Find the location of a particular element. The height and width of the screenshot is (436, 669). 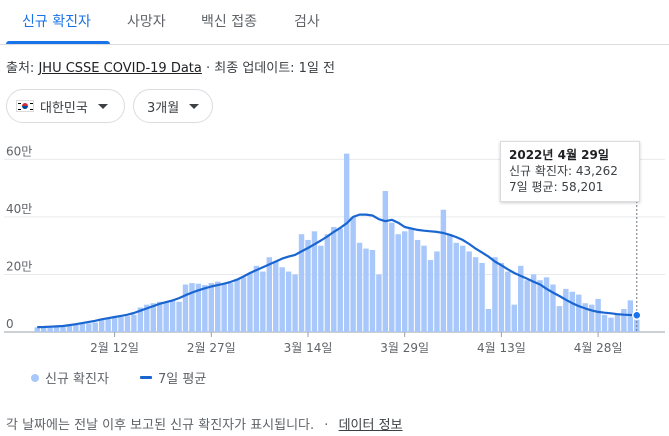

y-tick-label: 0 is located at coordinates (10, 324).